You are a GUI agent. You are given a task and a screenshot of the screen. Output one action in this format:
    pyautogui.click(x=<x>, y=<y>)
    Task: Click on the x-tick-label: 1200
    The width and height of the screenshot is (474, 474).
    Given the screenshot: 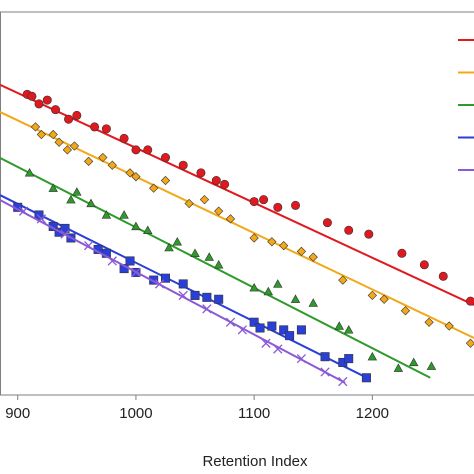 What is the action you would take?
    pyautogui.click(x=372, y=413)
    